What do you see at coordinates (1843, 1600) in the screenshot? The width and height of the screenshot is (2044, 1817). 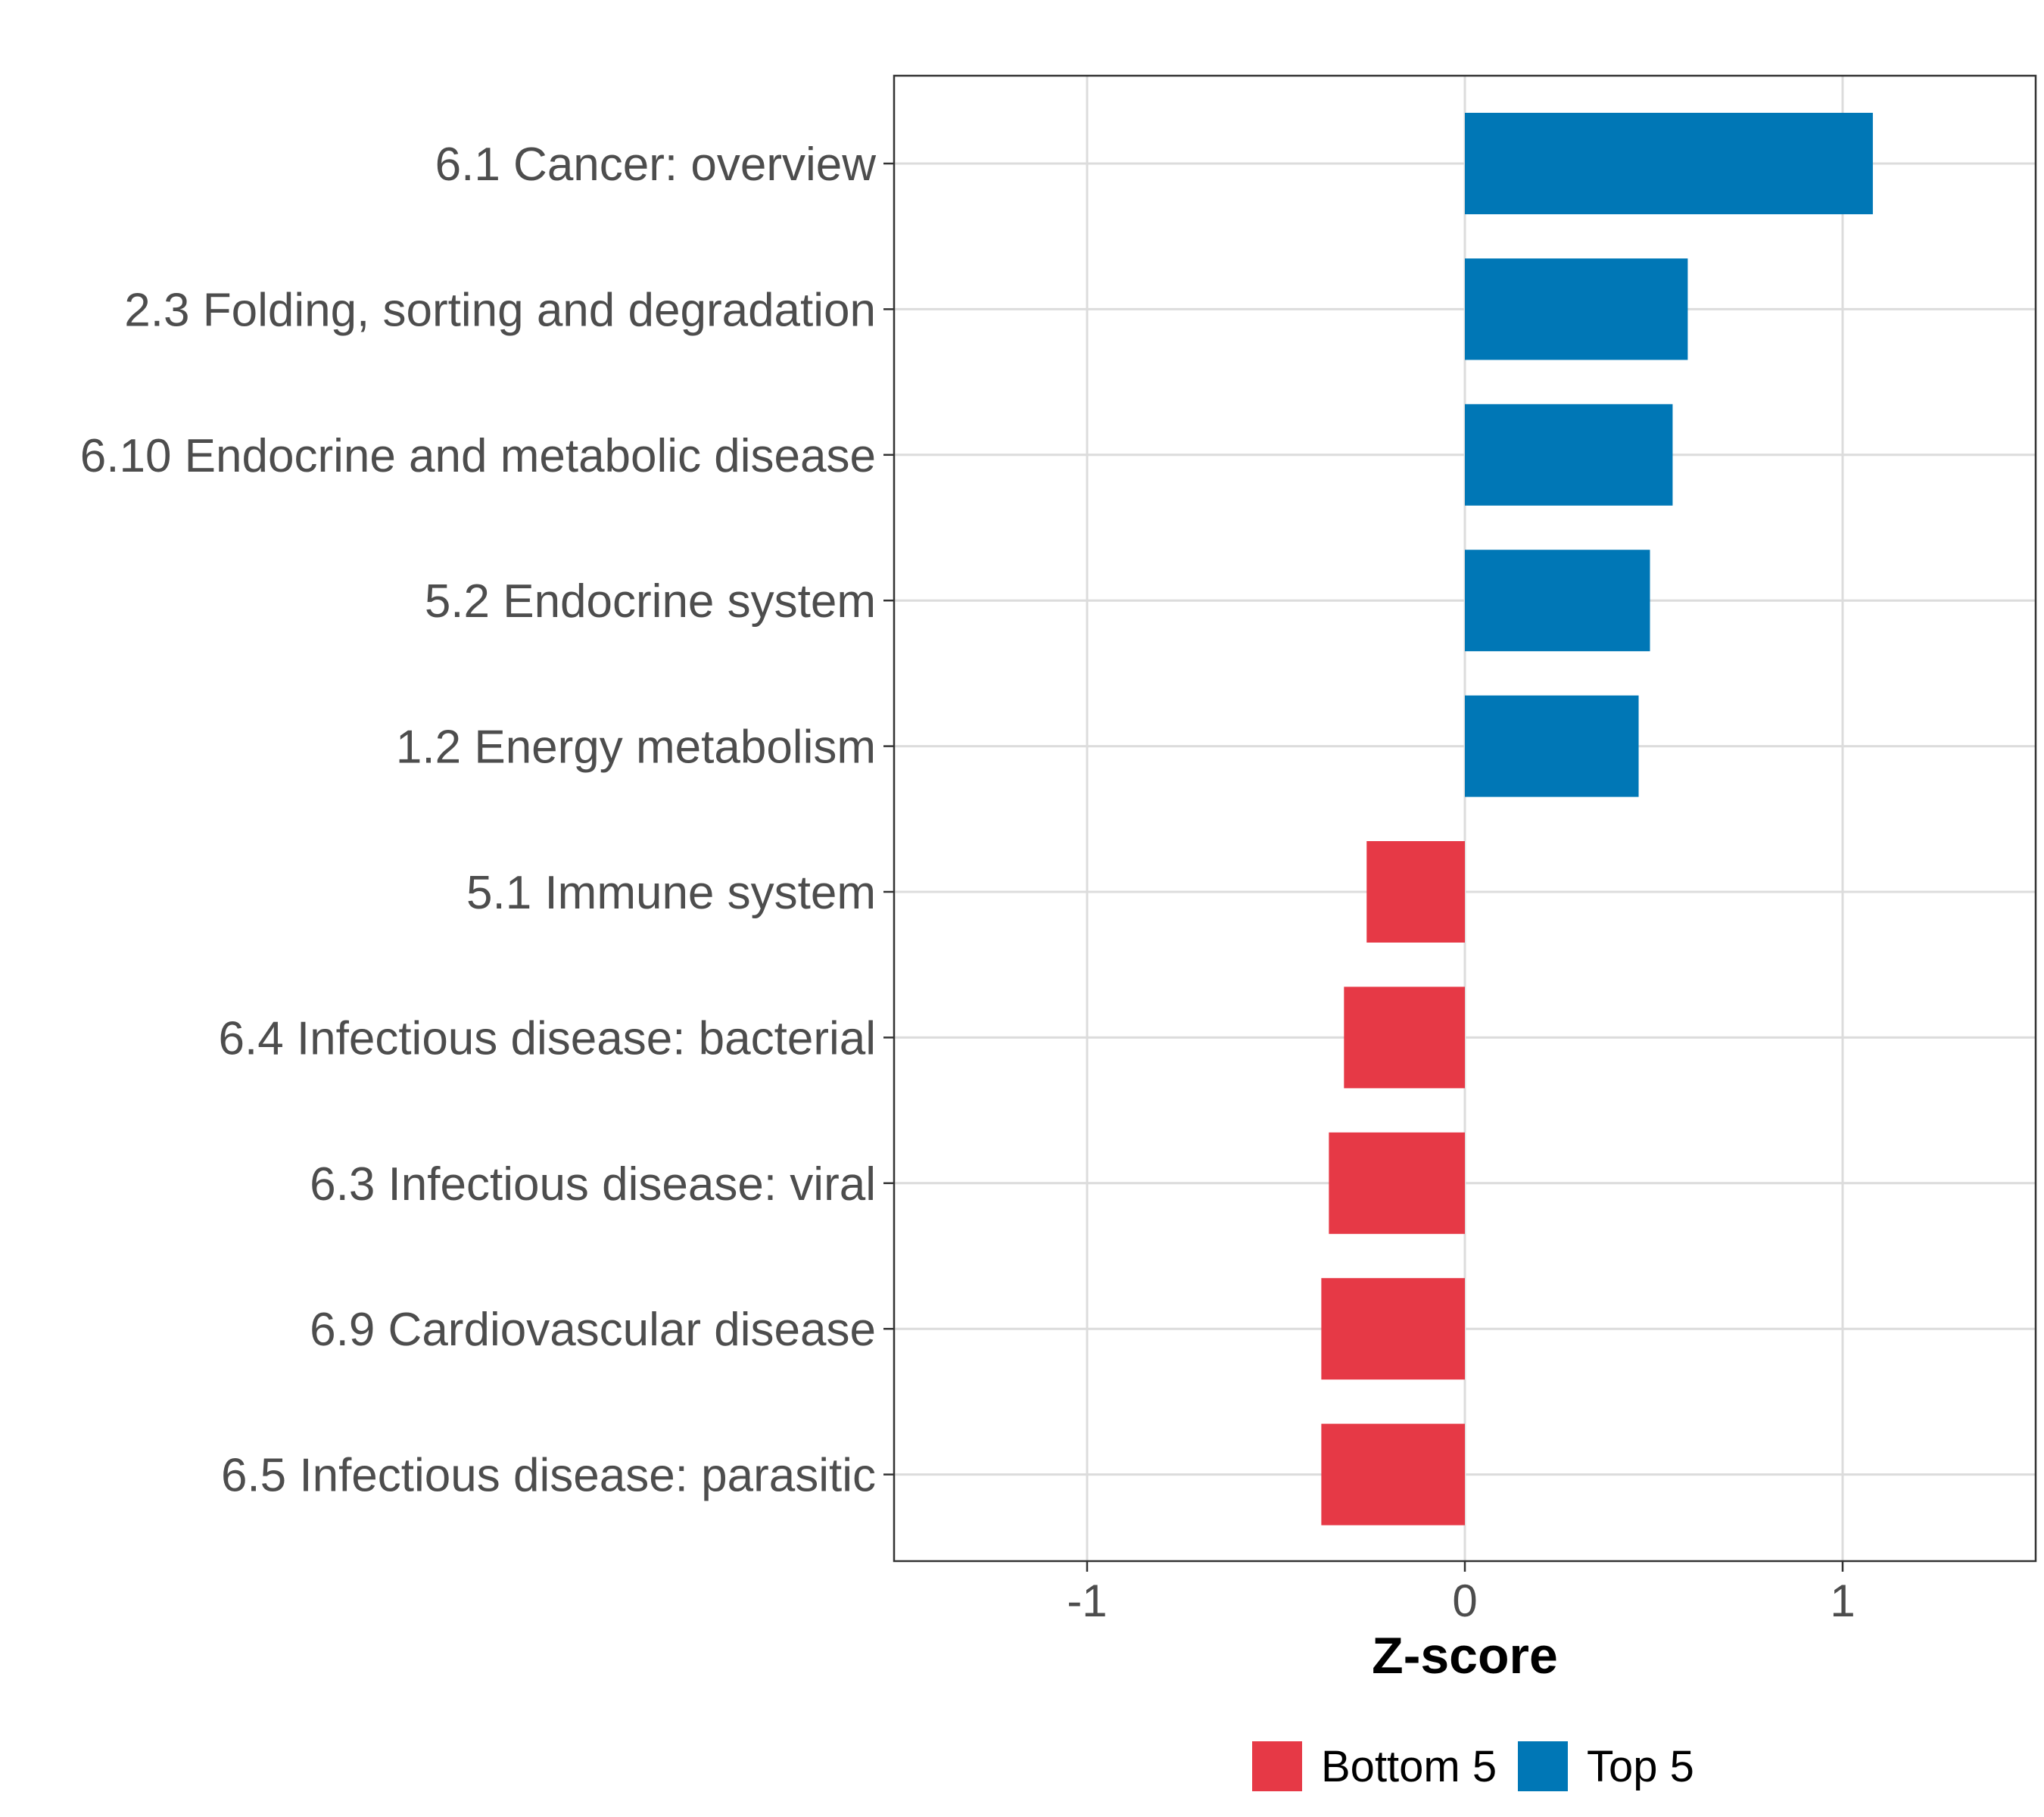 I see `x-tick-label: 1` at bounding box center [1843, 1600].